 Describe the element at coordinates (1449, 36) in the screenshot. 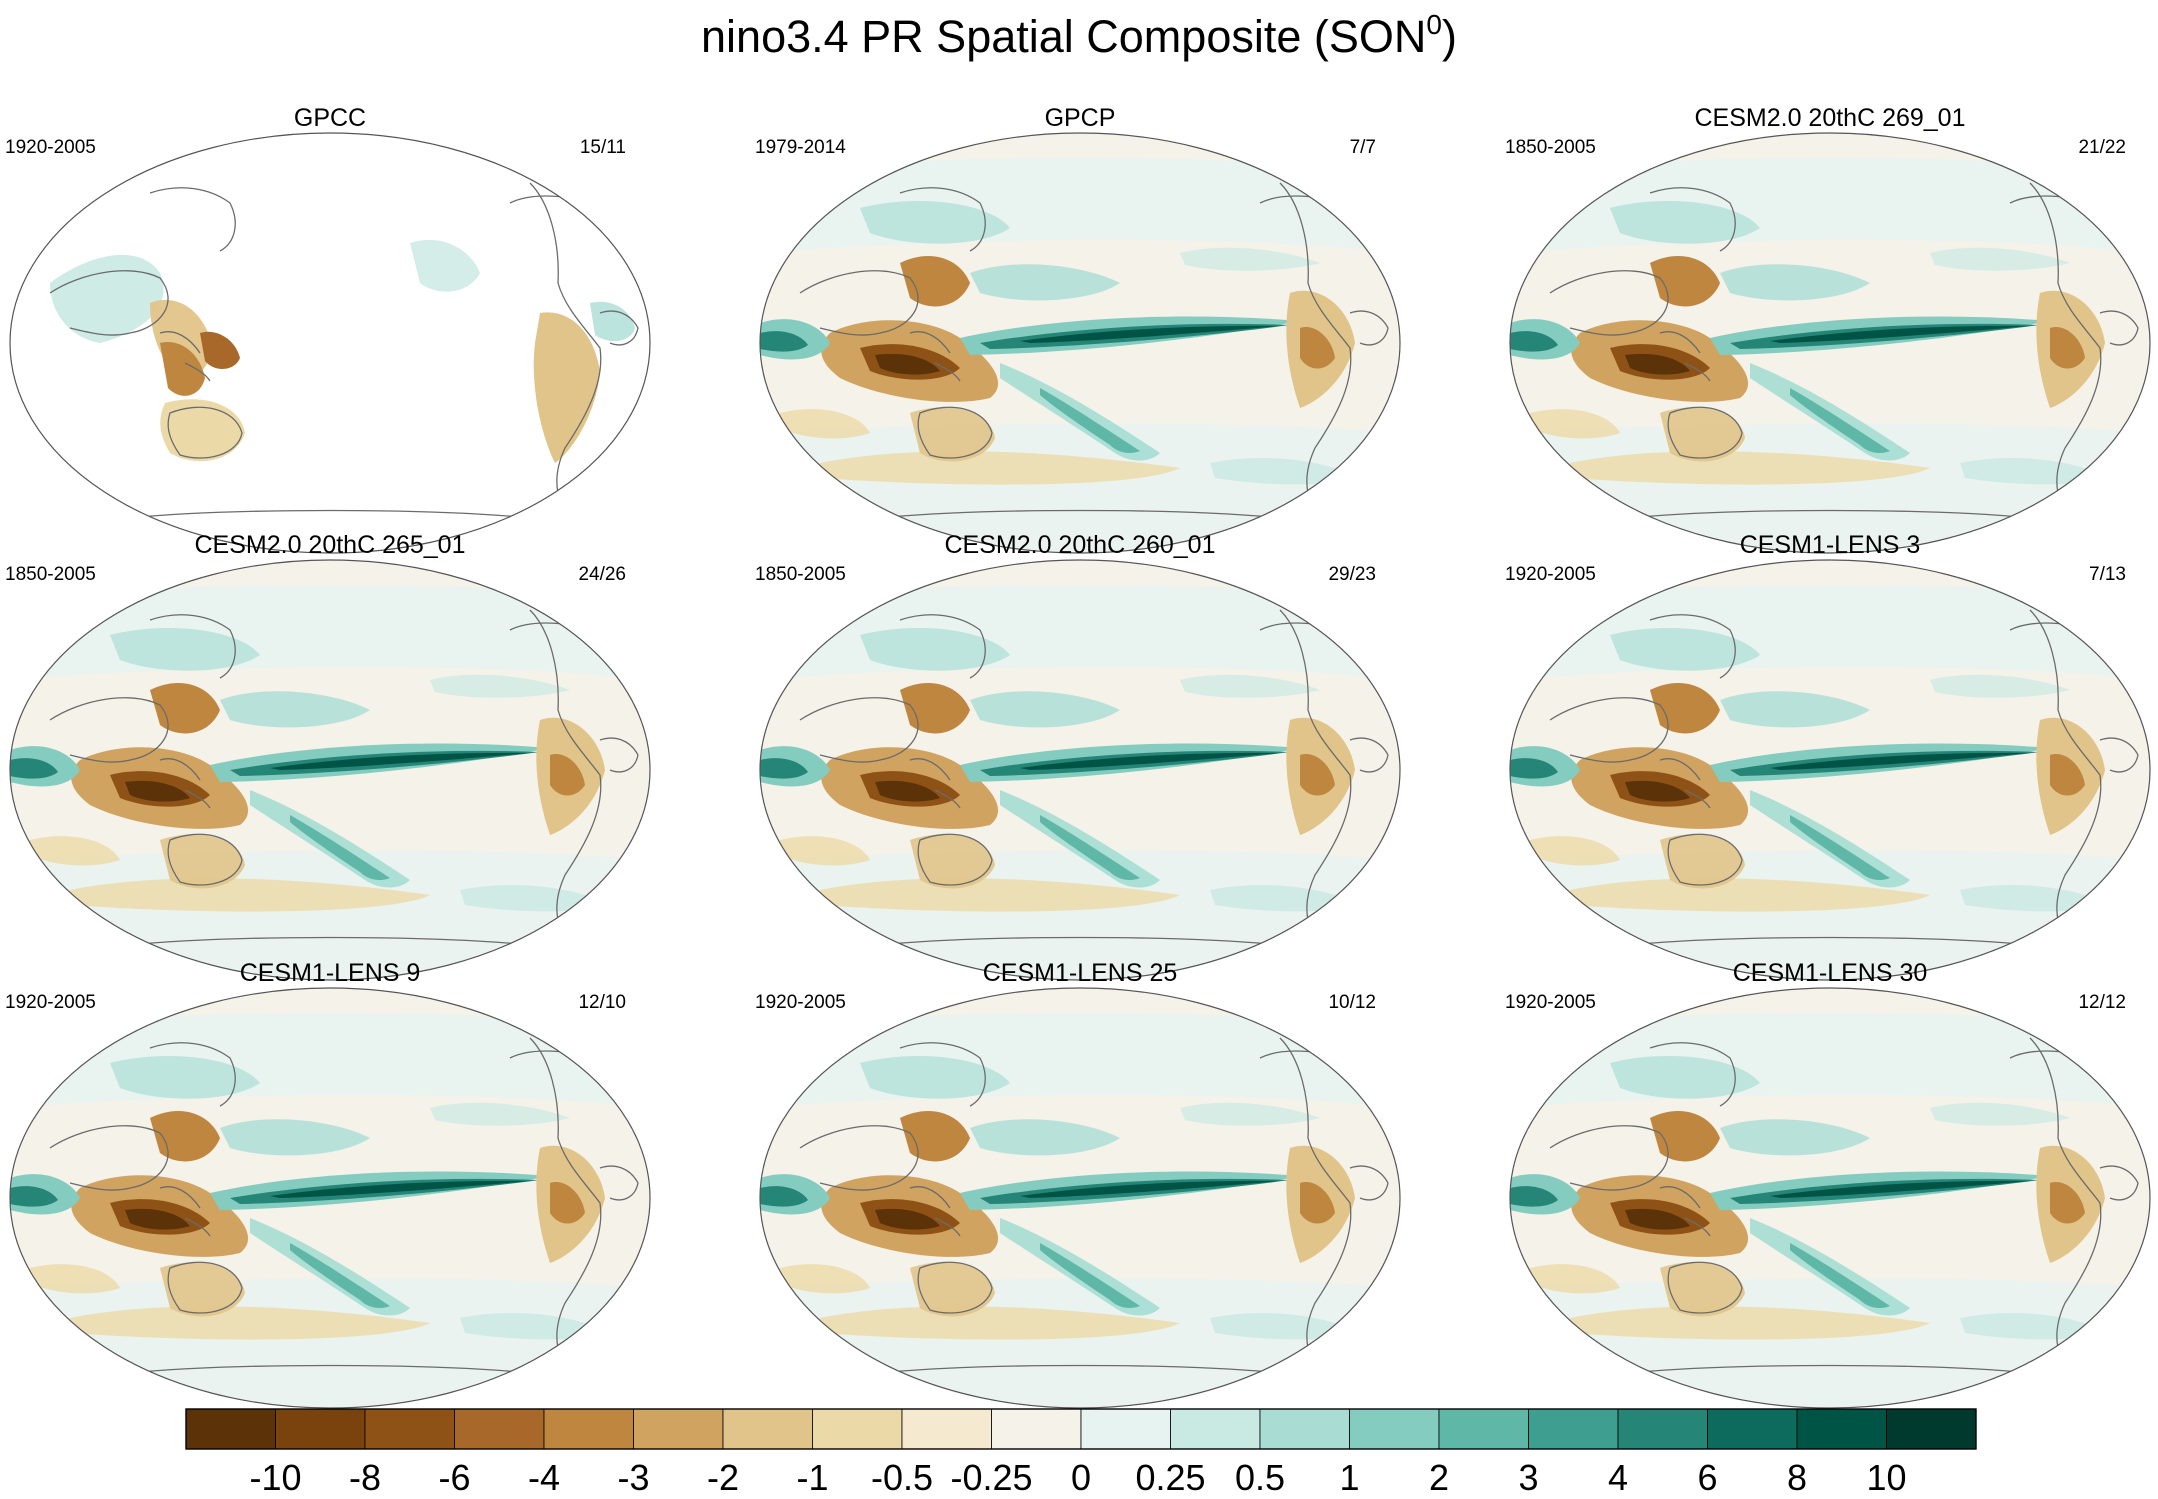

I see `figure-title-close: )` at that location.